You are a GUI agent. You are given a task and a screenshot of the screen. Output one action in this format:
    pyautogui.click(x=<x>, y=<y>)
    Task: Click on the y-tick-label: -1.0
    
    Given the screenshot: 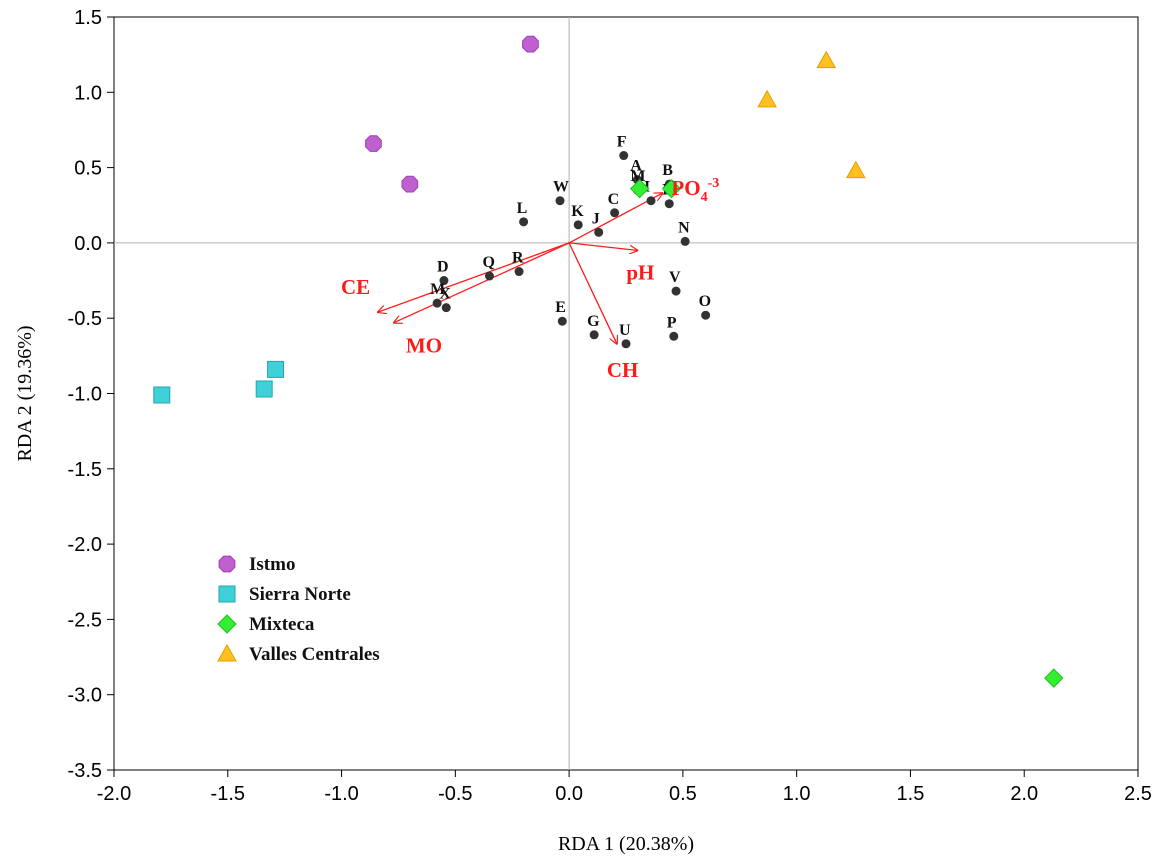 What is the action you would take?
    pyautogui.click(x=85, y=395)
    